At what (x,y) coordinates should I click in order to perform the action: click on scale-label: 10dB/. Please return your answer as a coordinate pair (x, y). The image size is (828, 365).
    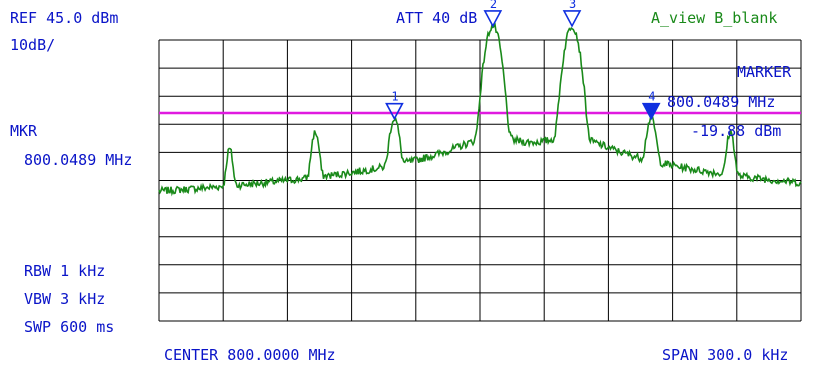
    Looking at the image, I should click on (33, 45).